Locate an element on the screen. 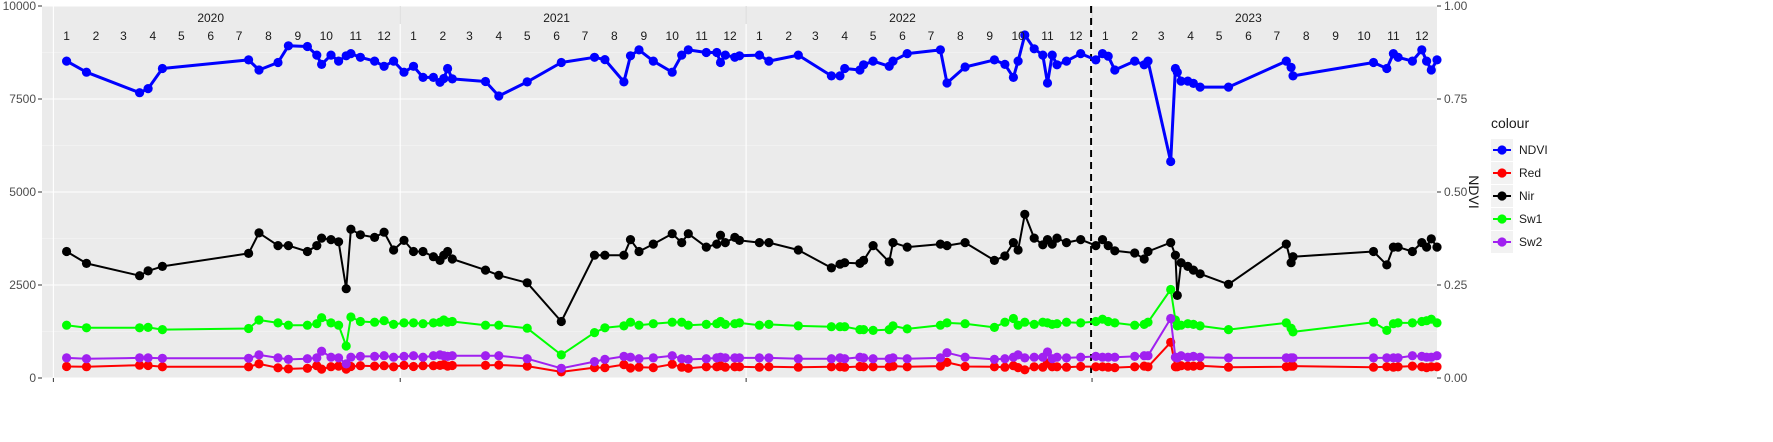 This screenshot has width=1773, height=442. y-tick-label-left: 5000 is located at coordinates (22, 192).